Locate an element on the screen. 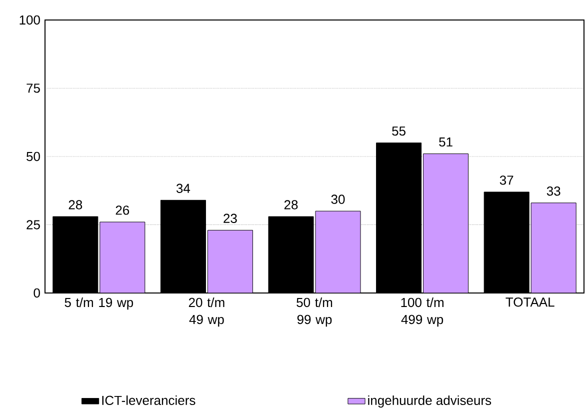 This screenshot has width=586, height=419. data-label: 51 is located at coordinates (445, 142).